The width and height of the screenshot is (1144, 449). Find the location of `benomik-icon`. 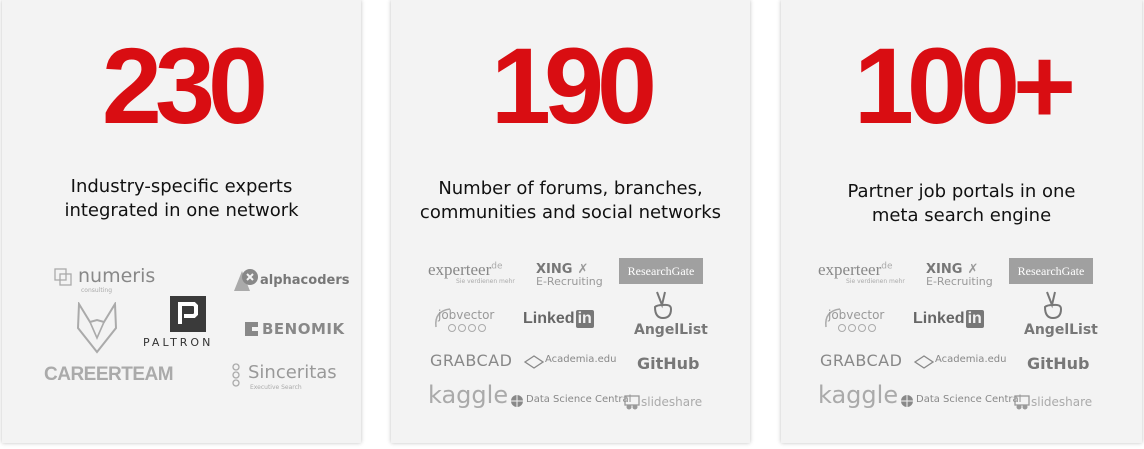

benomik-icon is located at coordinates (251, 329).